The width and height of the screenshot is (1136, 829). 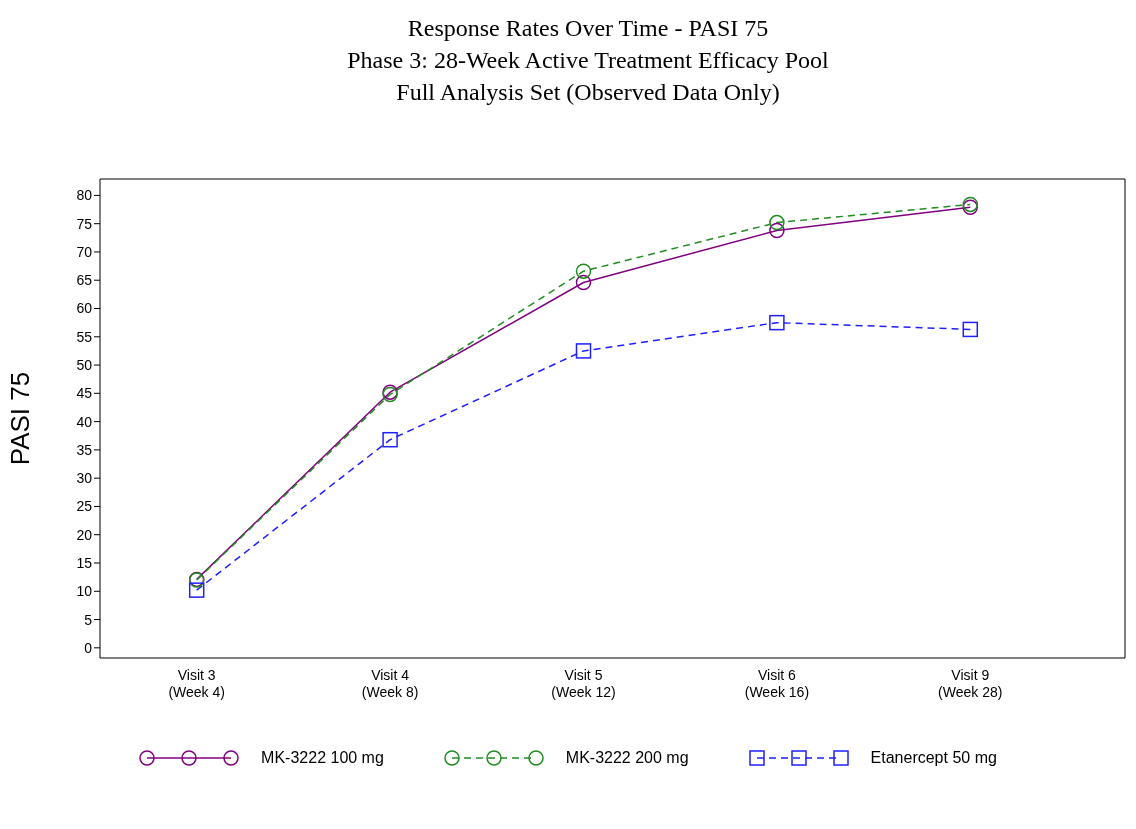 What do you see at coordinates (390, 683) in the screenshot?
I see `x-tick-label: Visit 4 (Week 8)` at bounding box center [390, 683].